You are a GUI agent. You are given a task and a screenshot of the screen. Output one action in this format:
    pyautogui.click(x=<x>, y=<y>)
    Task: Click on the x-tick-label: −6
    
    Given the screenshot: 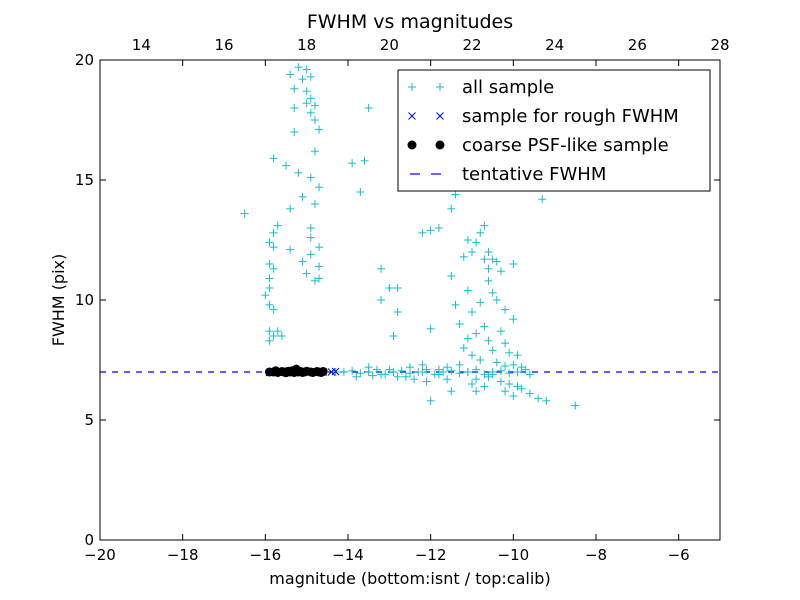 What is the action you would take?
    pyautogui.click(x=679, y=555)
    